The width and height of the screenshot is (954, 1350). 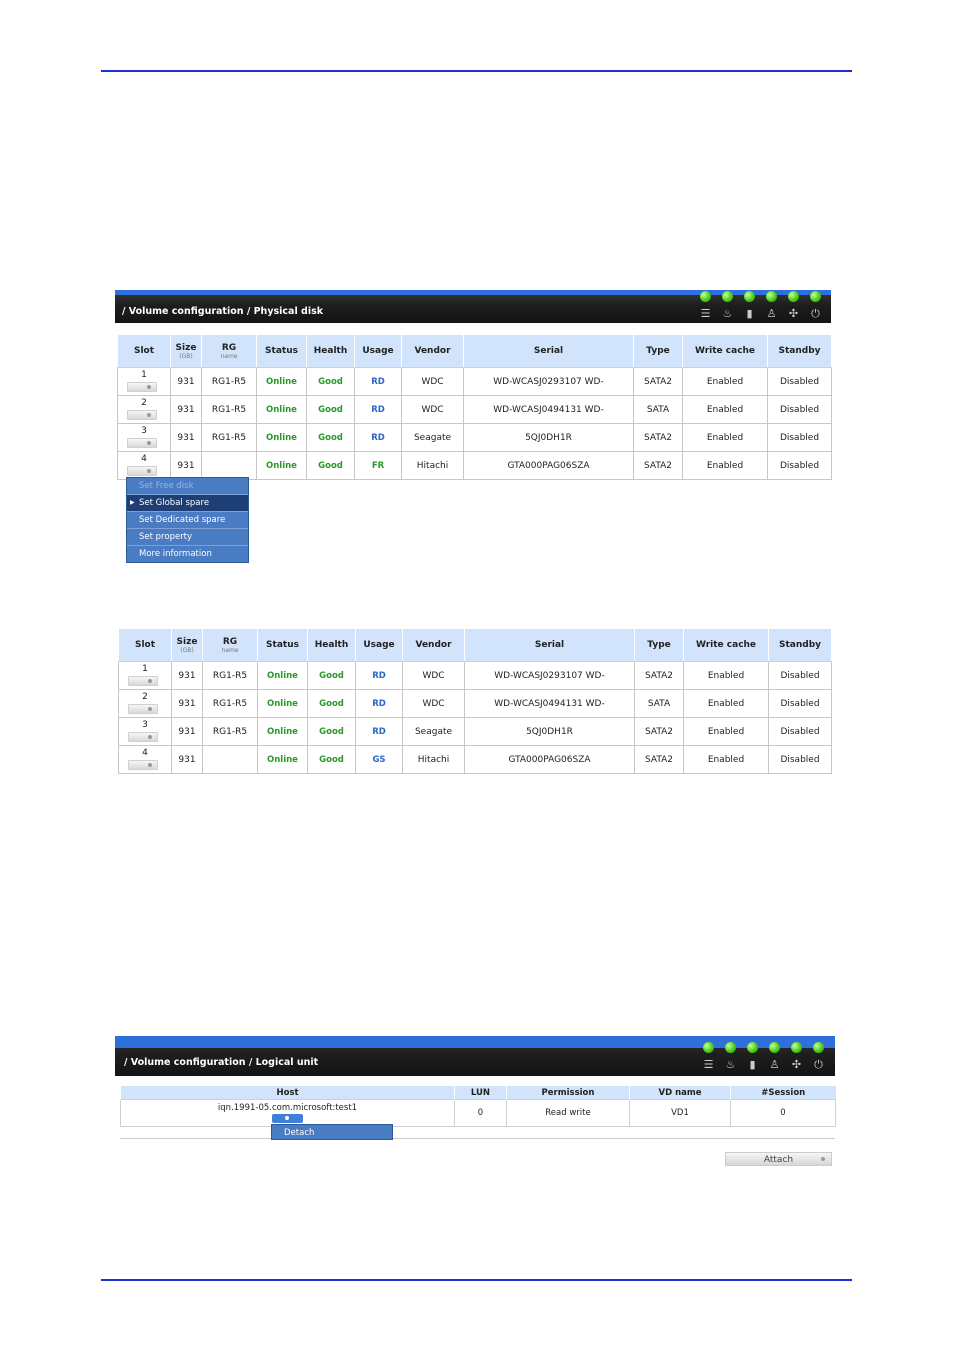 I want to click on slot-cell: 3, so click(x=145, y=731).